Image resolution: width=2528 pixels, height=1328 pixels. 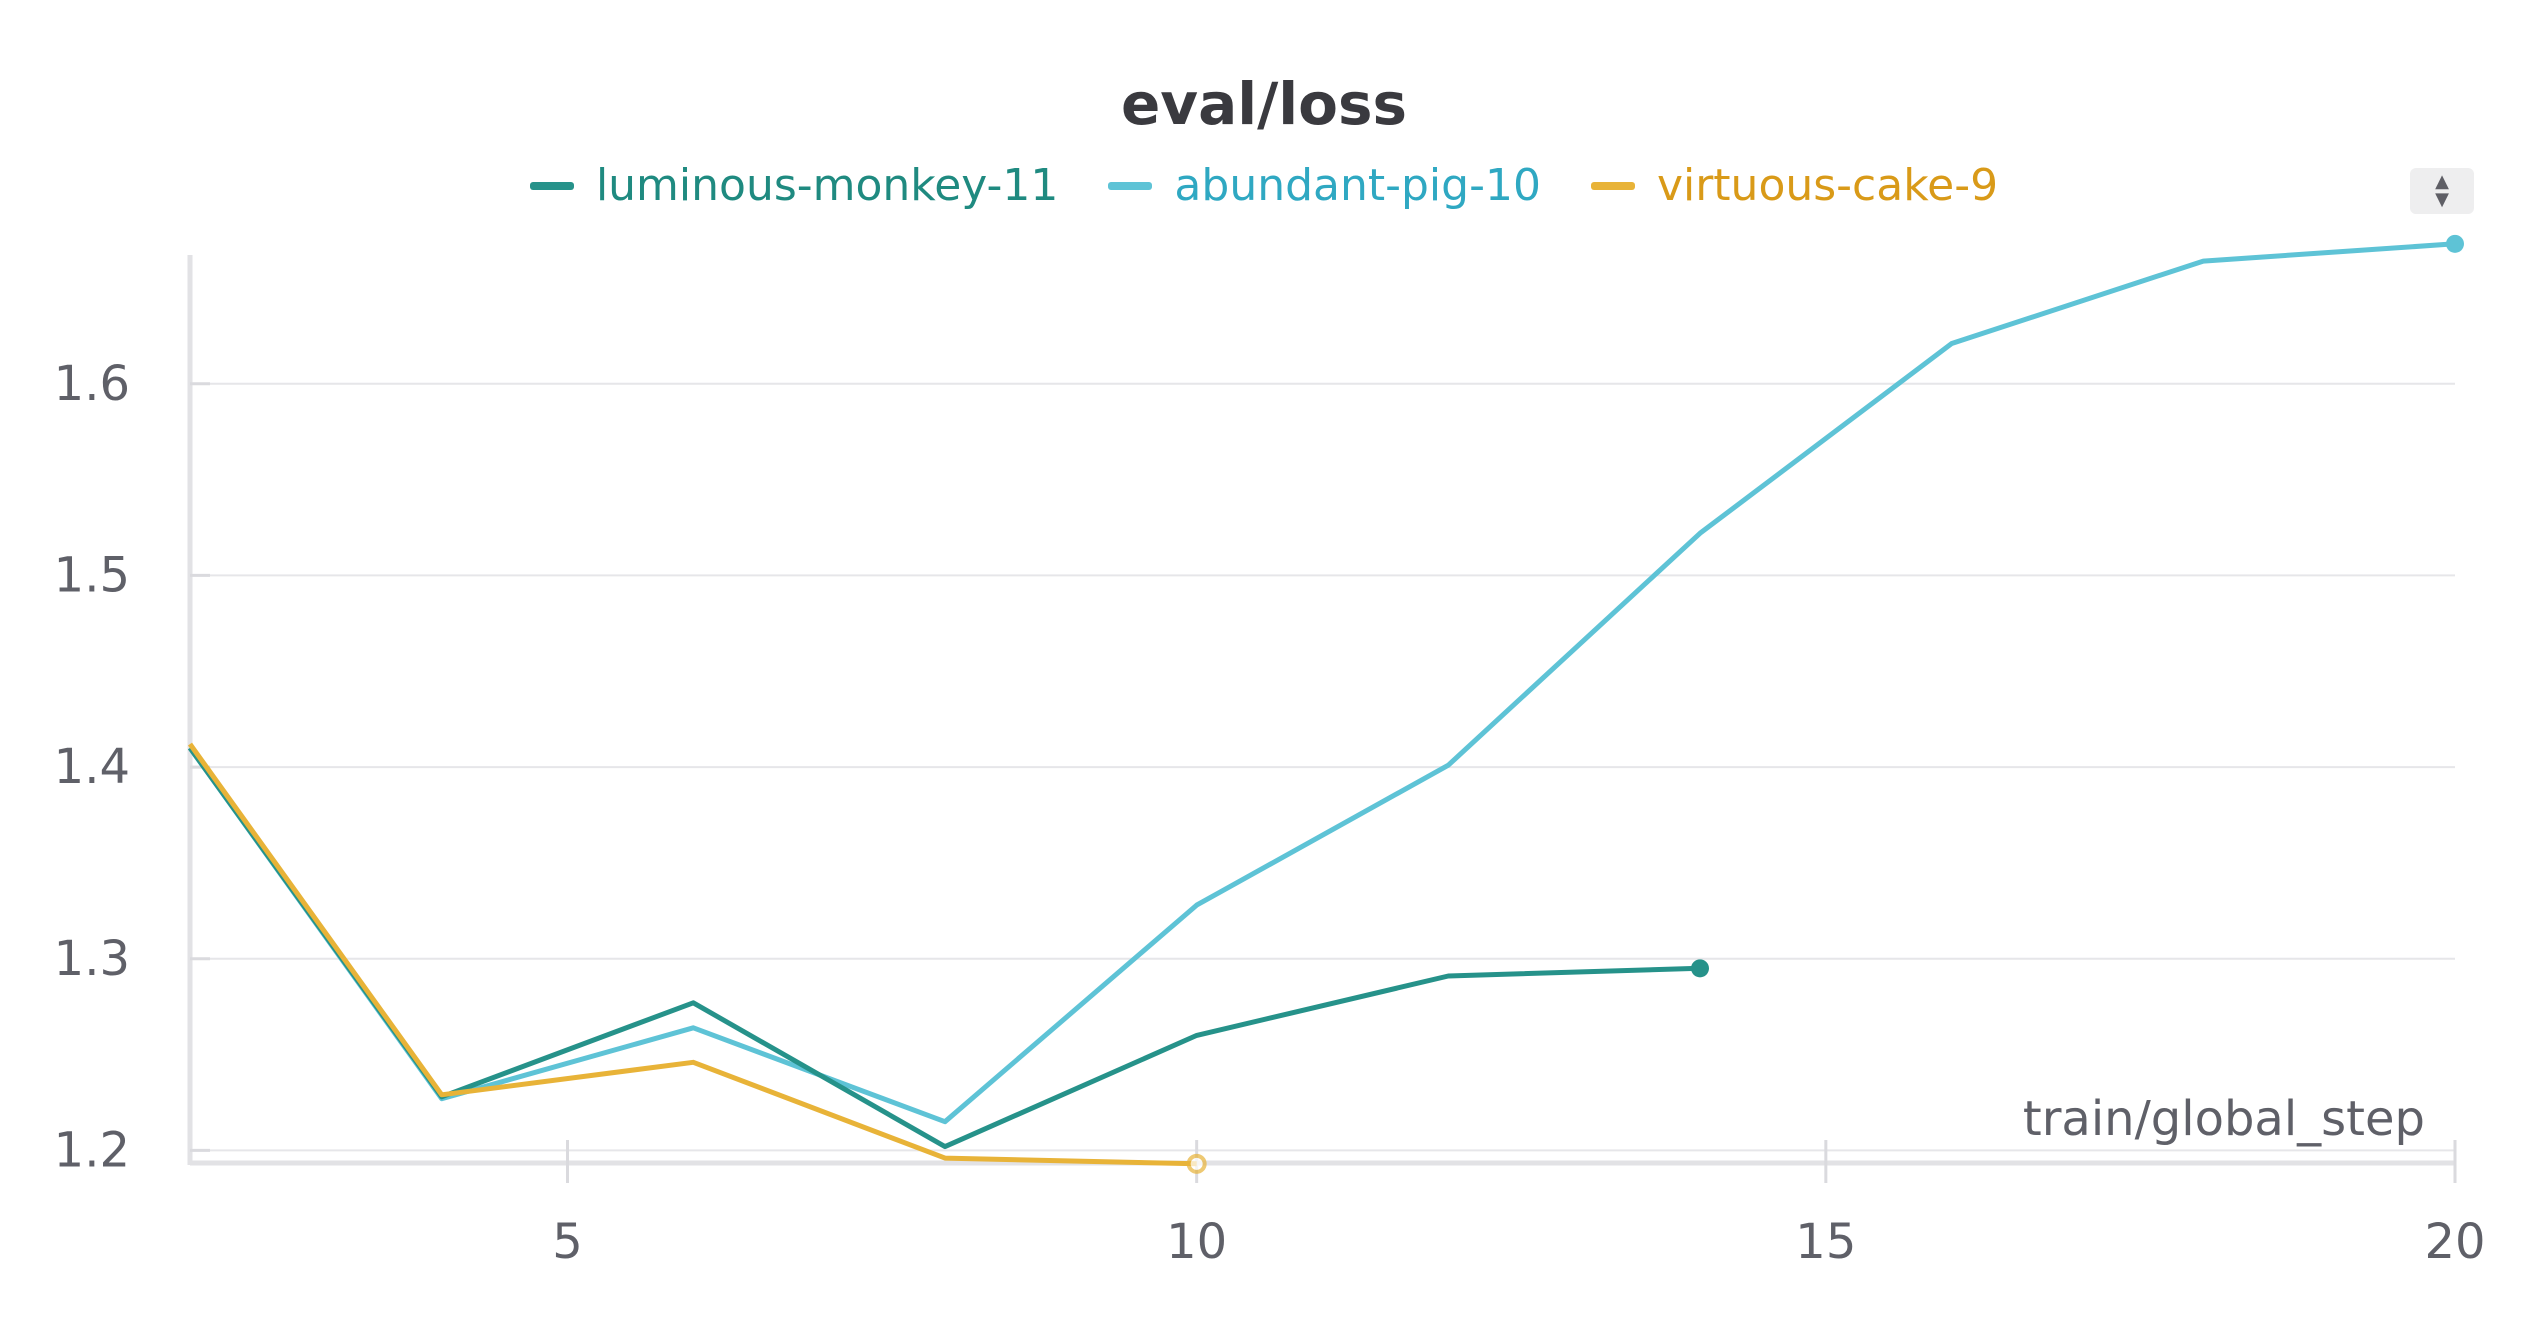 What do you see at coordinates (2224, 1119) in the screenshot?
I see `x-axis-label: train/global_step` at bounding box center [2224, 1119].